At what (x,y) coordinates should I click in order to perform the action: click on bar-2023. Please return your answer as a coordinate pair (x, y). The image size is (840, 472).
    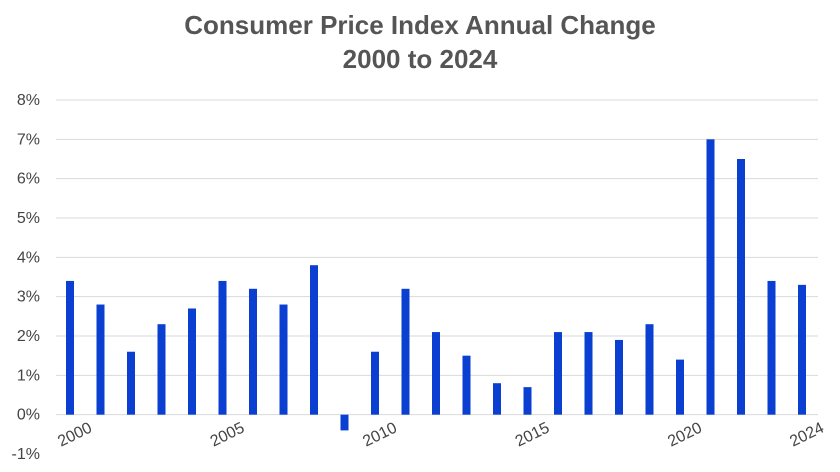
    Looking at the image, I should click on (771, 347).